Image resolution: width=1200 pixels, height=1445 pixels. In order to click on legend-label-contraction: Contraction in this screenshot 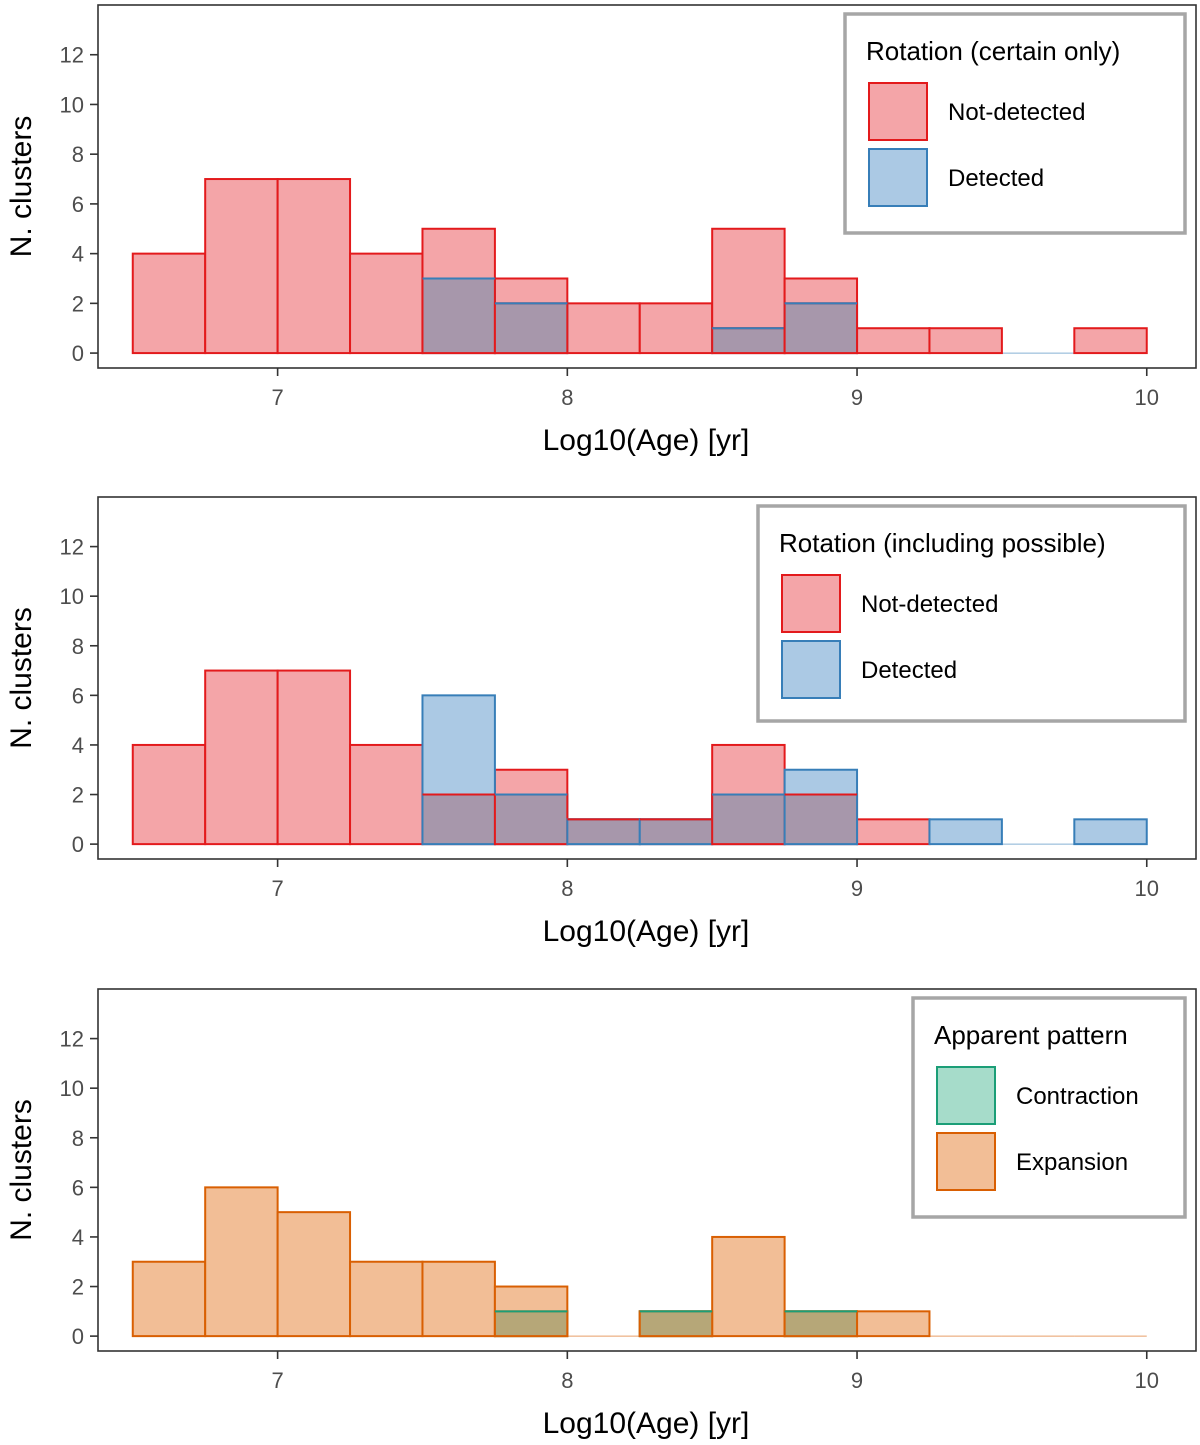, I will do `click(1077, 1096)`.